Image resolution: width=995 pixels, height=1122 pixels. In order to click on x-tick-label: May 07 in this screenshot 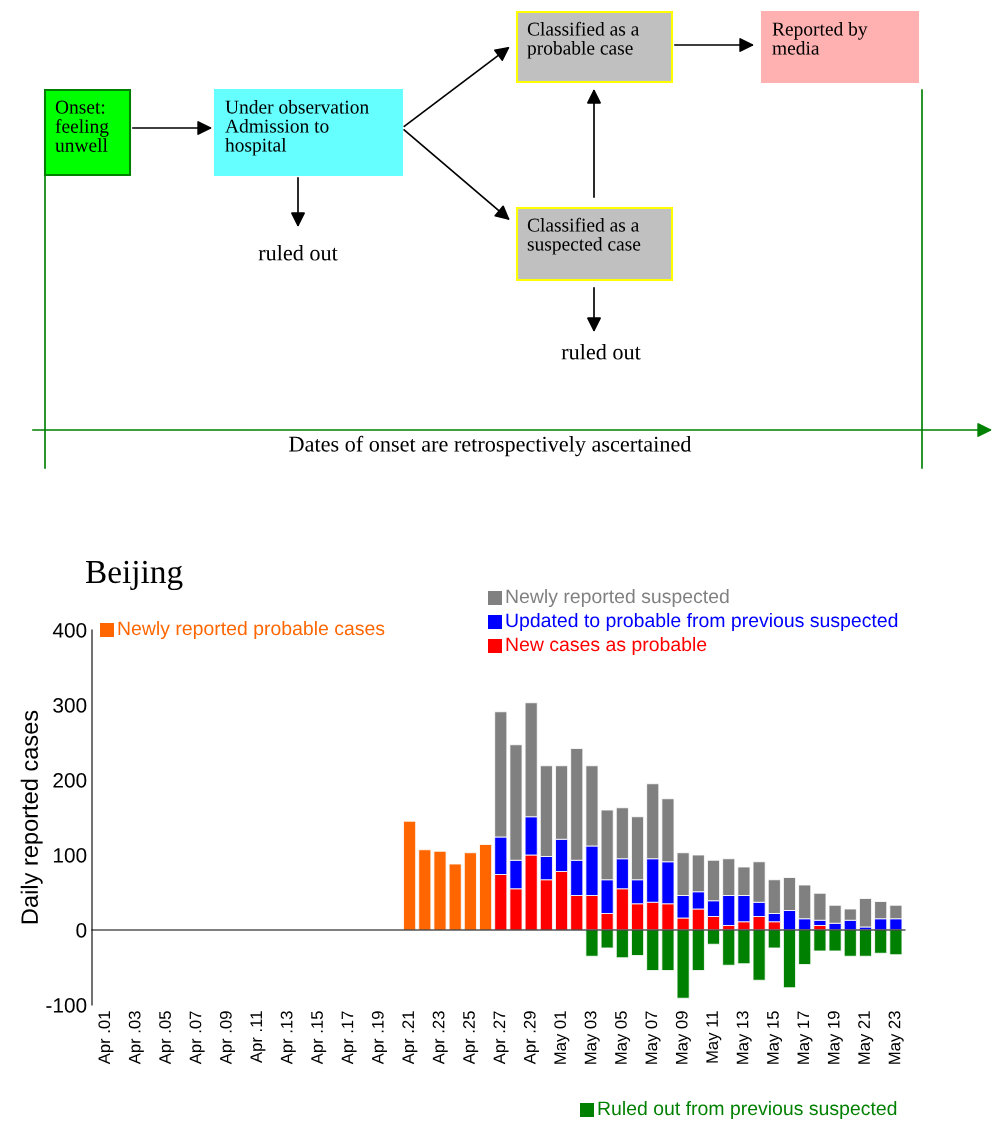, I will do `click(653, 1037)`.